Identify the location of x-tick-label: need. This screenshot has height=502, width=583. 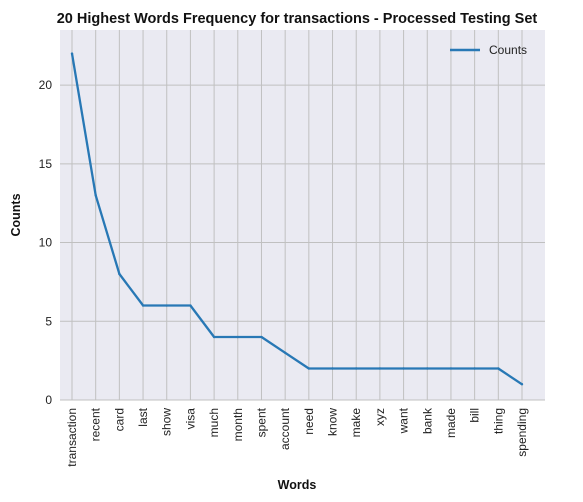
(309, 421).